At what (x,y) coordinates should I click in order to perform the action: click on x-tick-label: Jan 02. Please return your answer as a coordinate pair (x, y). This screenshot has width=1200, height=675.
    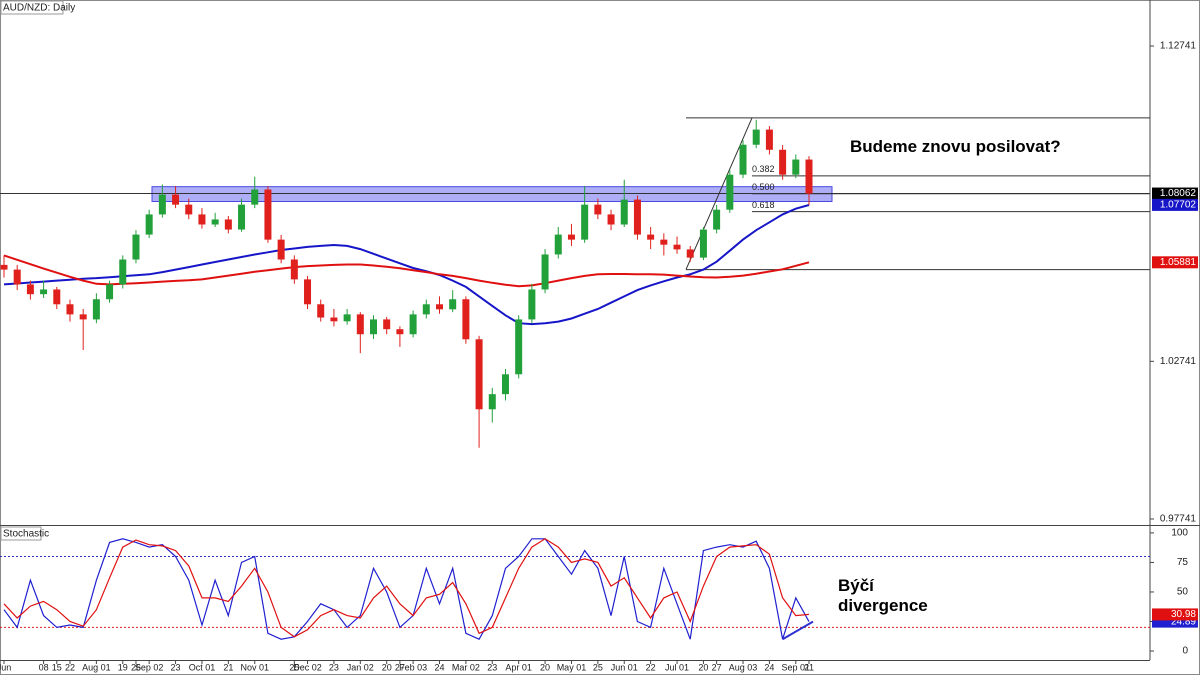
    Looking at the image, I should click on (360, 667).